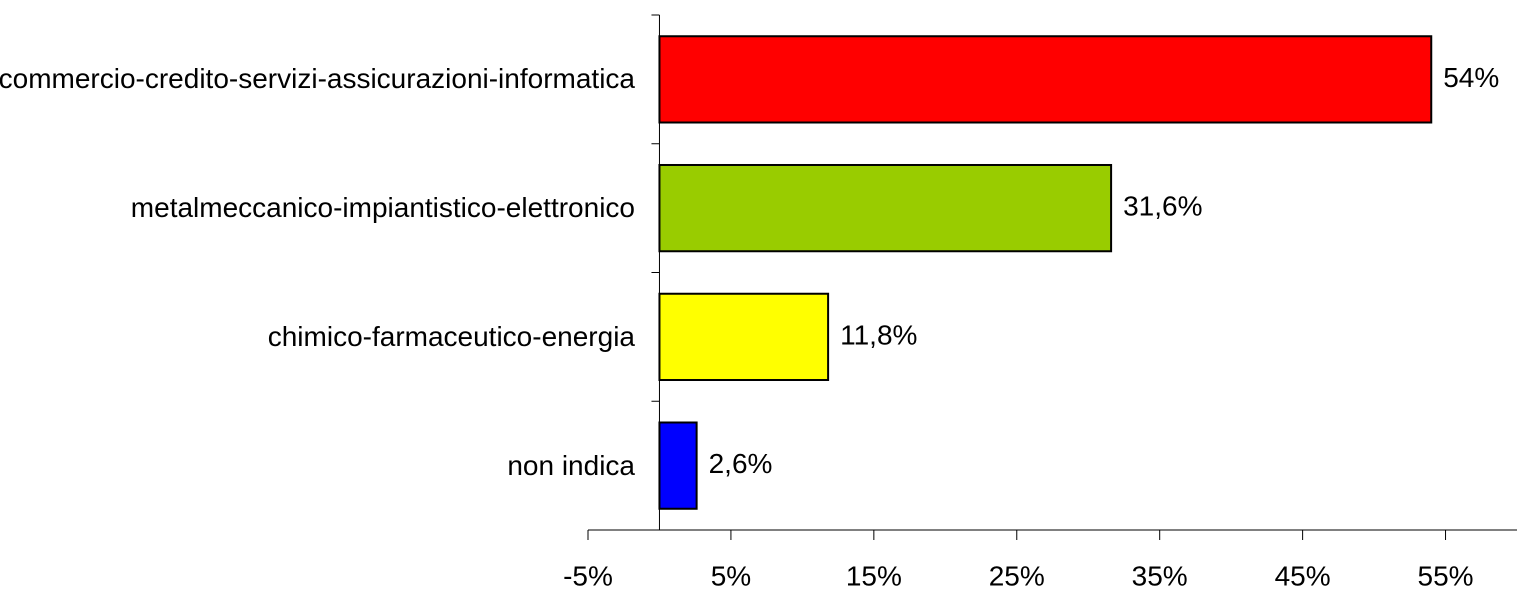 The image size is (1521, 590). Describe the element at coordinates (741, 463) in the screenshot. I see `value-label: 2,6%` at that location.